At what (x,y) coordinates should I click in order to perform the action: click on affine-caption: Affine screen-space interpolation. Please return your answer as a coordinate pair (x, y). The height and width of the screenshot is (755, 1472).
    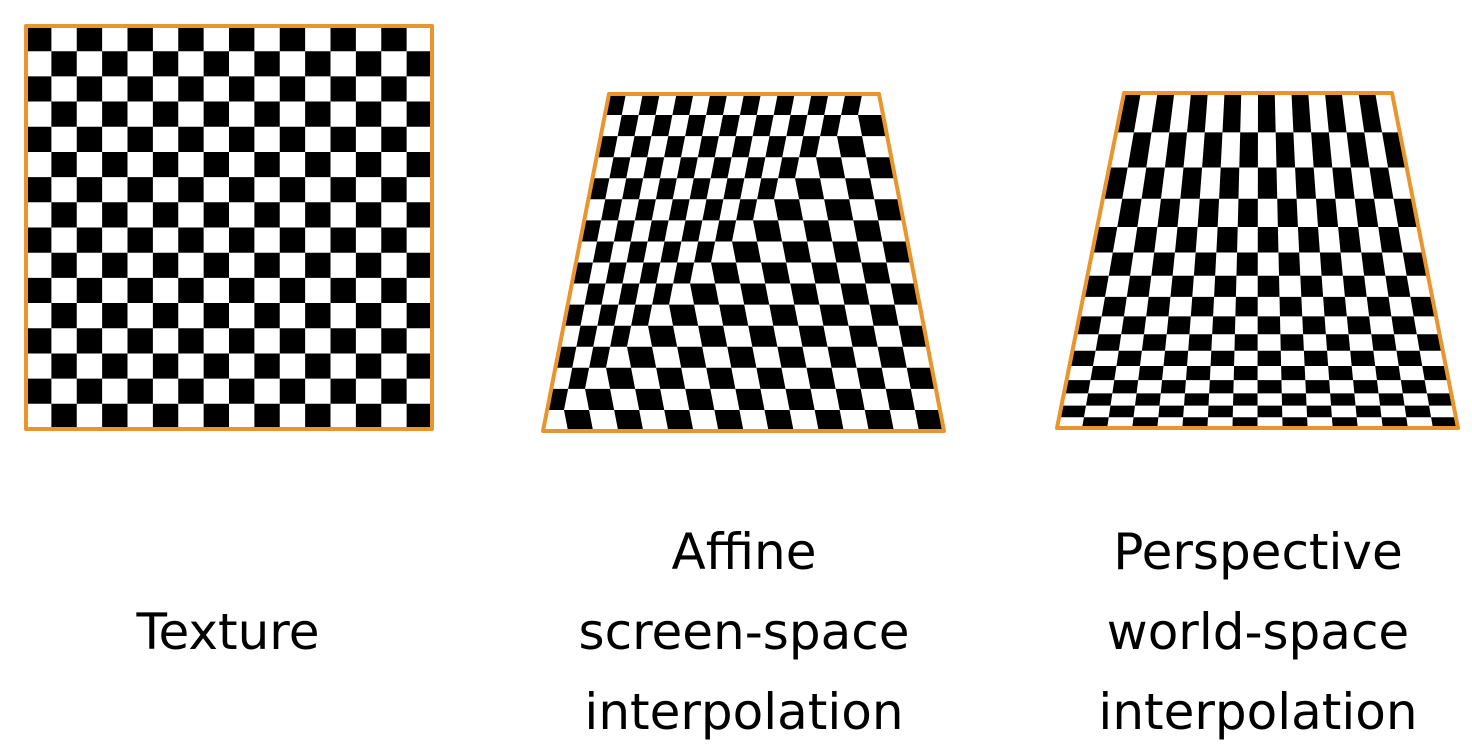
    Looking at the image, I should click on (744, 632).